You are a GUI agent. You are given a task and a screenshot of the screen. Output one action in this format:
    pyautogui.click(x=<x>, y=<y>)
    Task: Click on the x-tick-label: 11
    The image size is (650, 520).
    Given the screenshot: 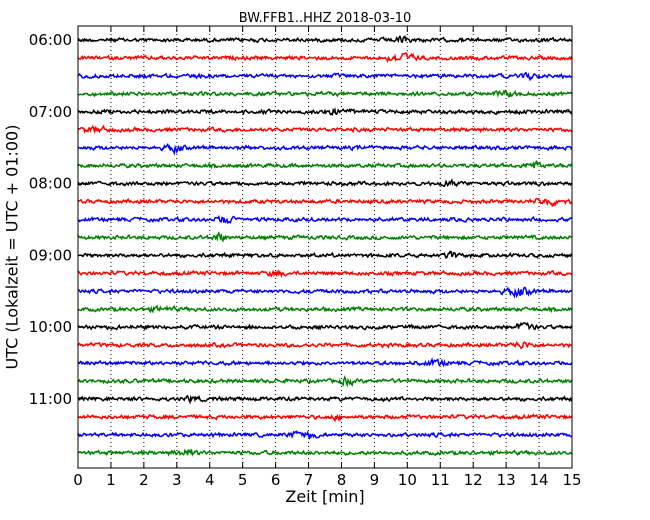 What is the action you would take?
    pyautogui.click(x=440, y=480)
    